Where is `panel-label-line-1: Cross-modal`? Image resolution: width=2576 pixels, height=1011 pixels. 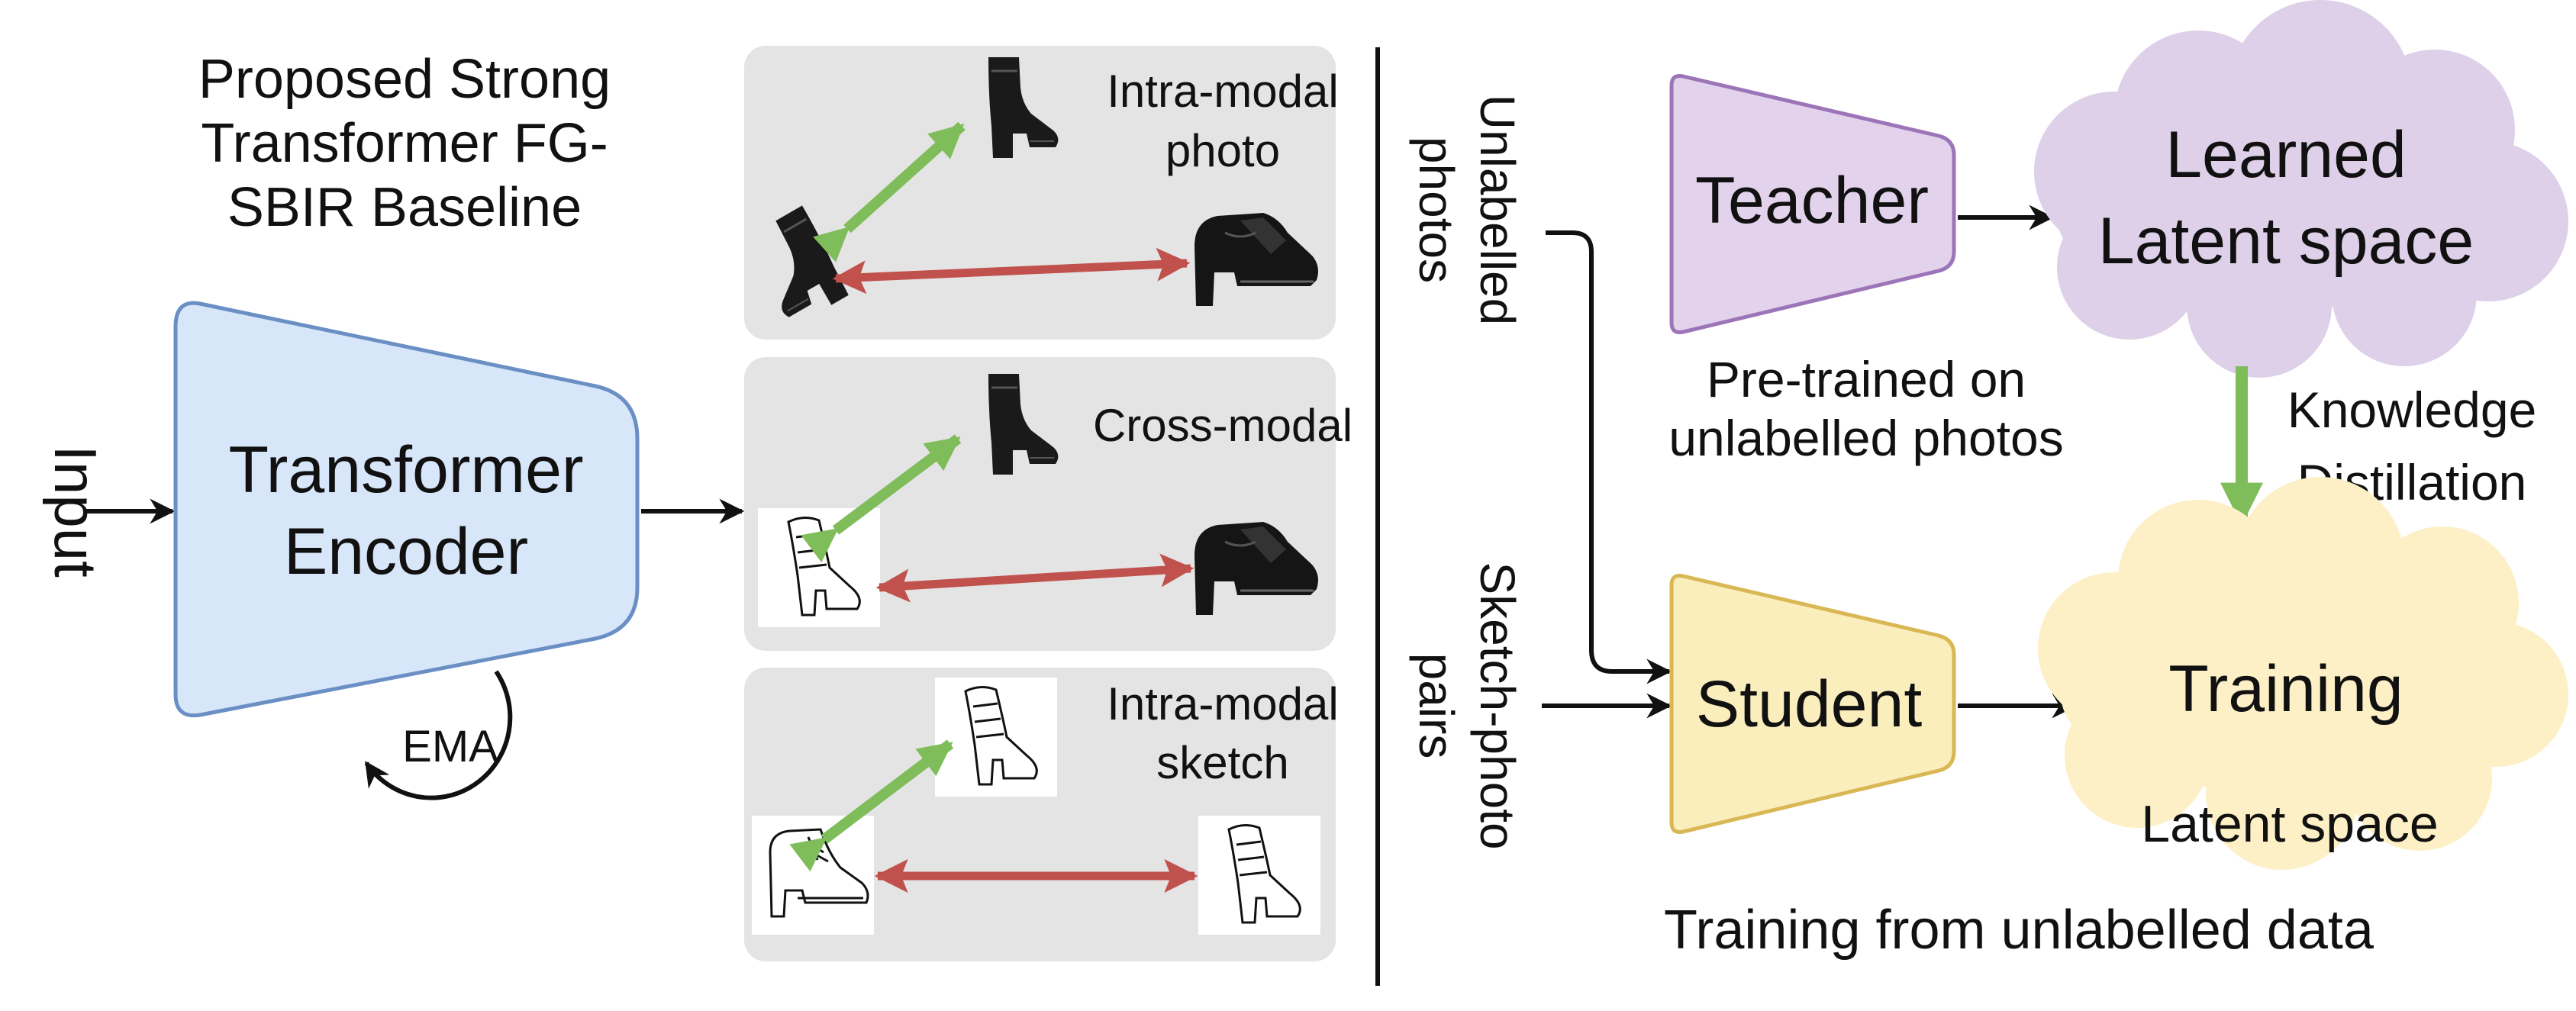
panel-label-line-1: Cross-modal is located at coordinates (1222, 425).